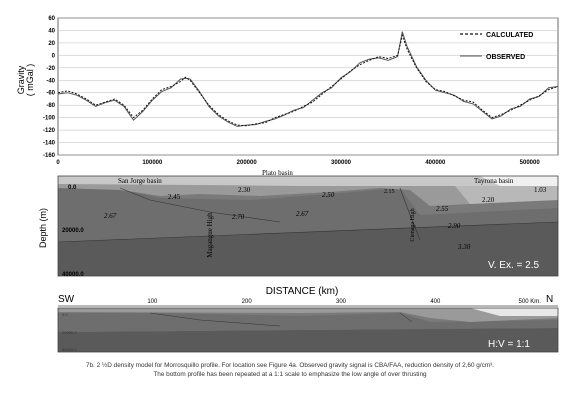  Describe the element at coordinates (51, 44) in the screenshot. I see `y-tick-label: 20` at that location.